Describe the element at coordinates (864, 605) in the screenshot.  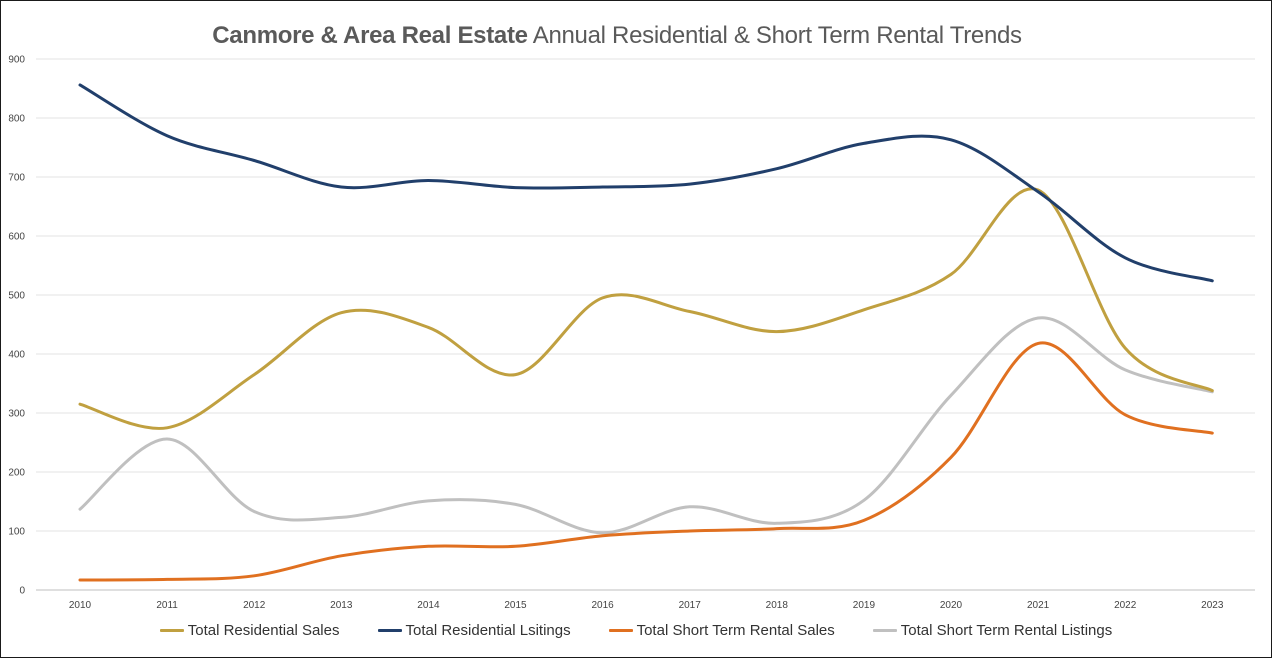
I see `x-tick-label: 2019` at that location.